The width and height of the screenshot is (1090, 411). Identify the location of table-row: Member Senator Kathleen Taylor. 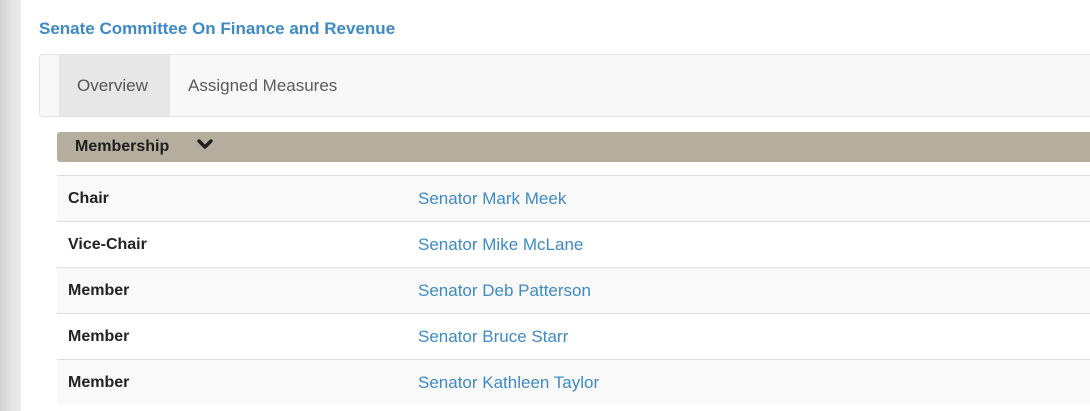
(573, 382).